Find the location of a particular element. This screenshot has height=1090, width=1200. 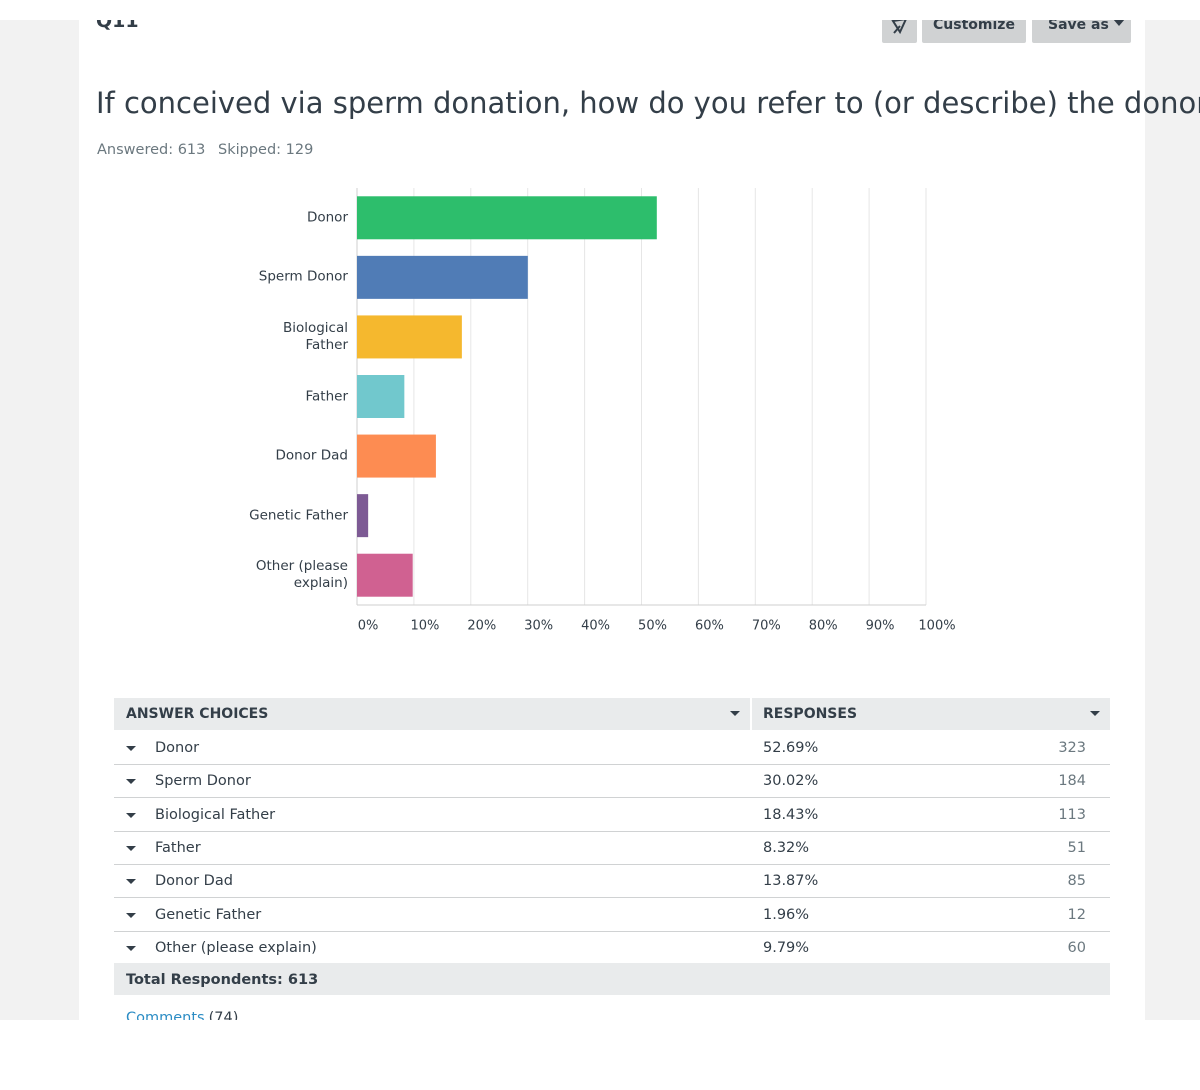

x-tick-label: 40% is located at coordinates (595, 626).